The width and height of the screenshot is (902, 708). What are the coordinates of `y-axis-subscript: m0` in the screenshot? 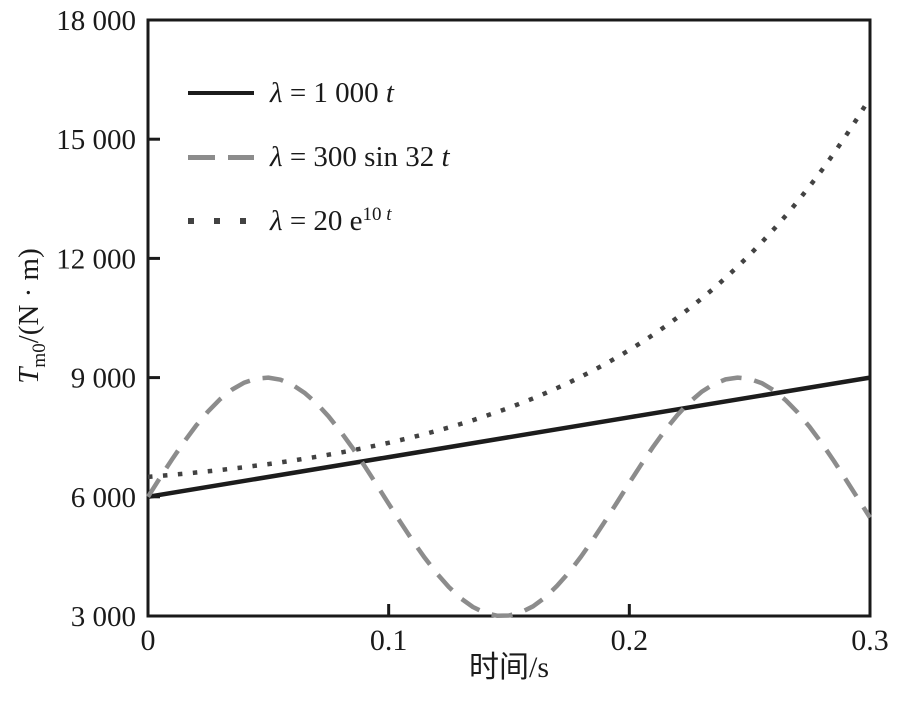 It's located at (39, 355).